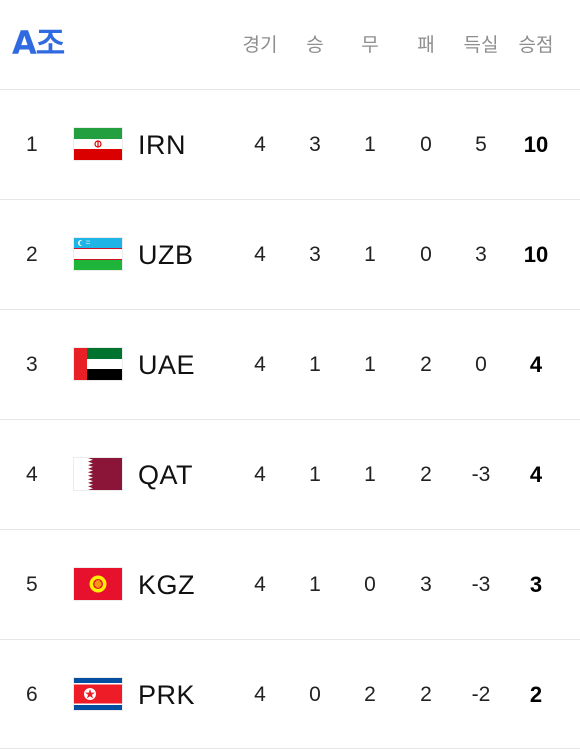 Image resolution: width=580 pixels, height=750 pixels. Describe the element at coordinates (370, 694) in the screenshot. I see `drawn: 2` at that location.